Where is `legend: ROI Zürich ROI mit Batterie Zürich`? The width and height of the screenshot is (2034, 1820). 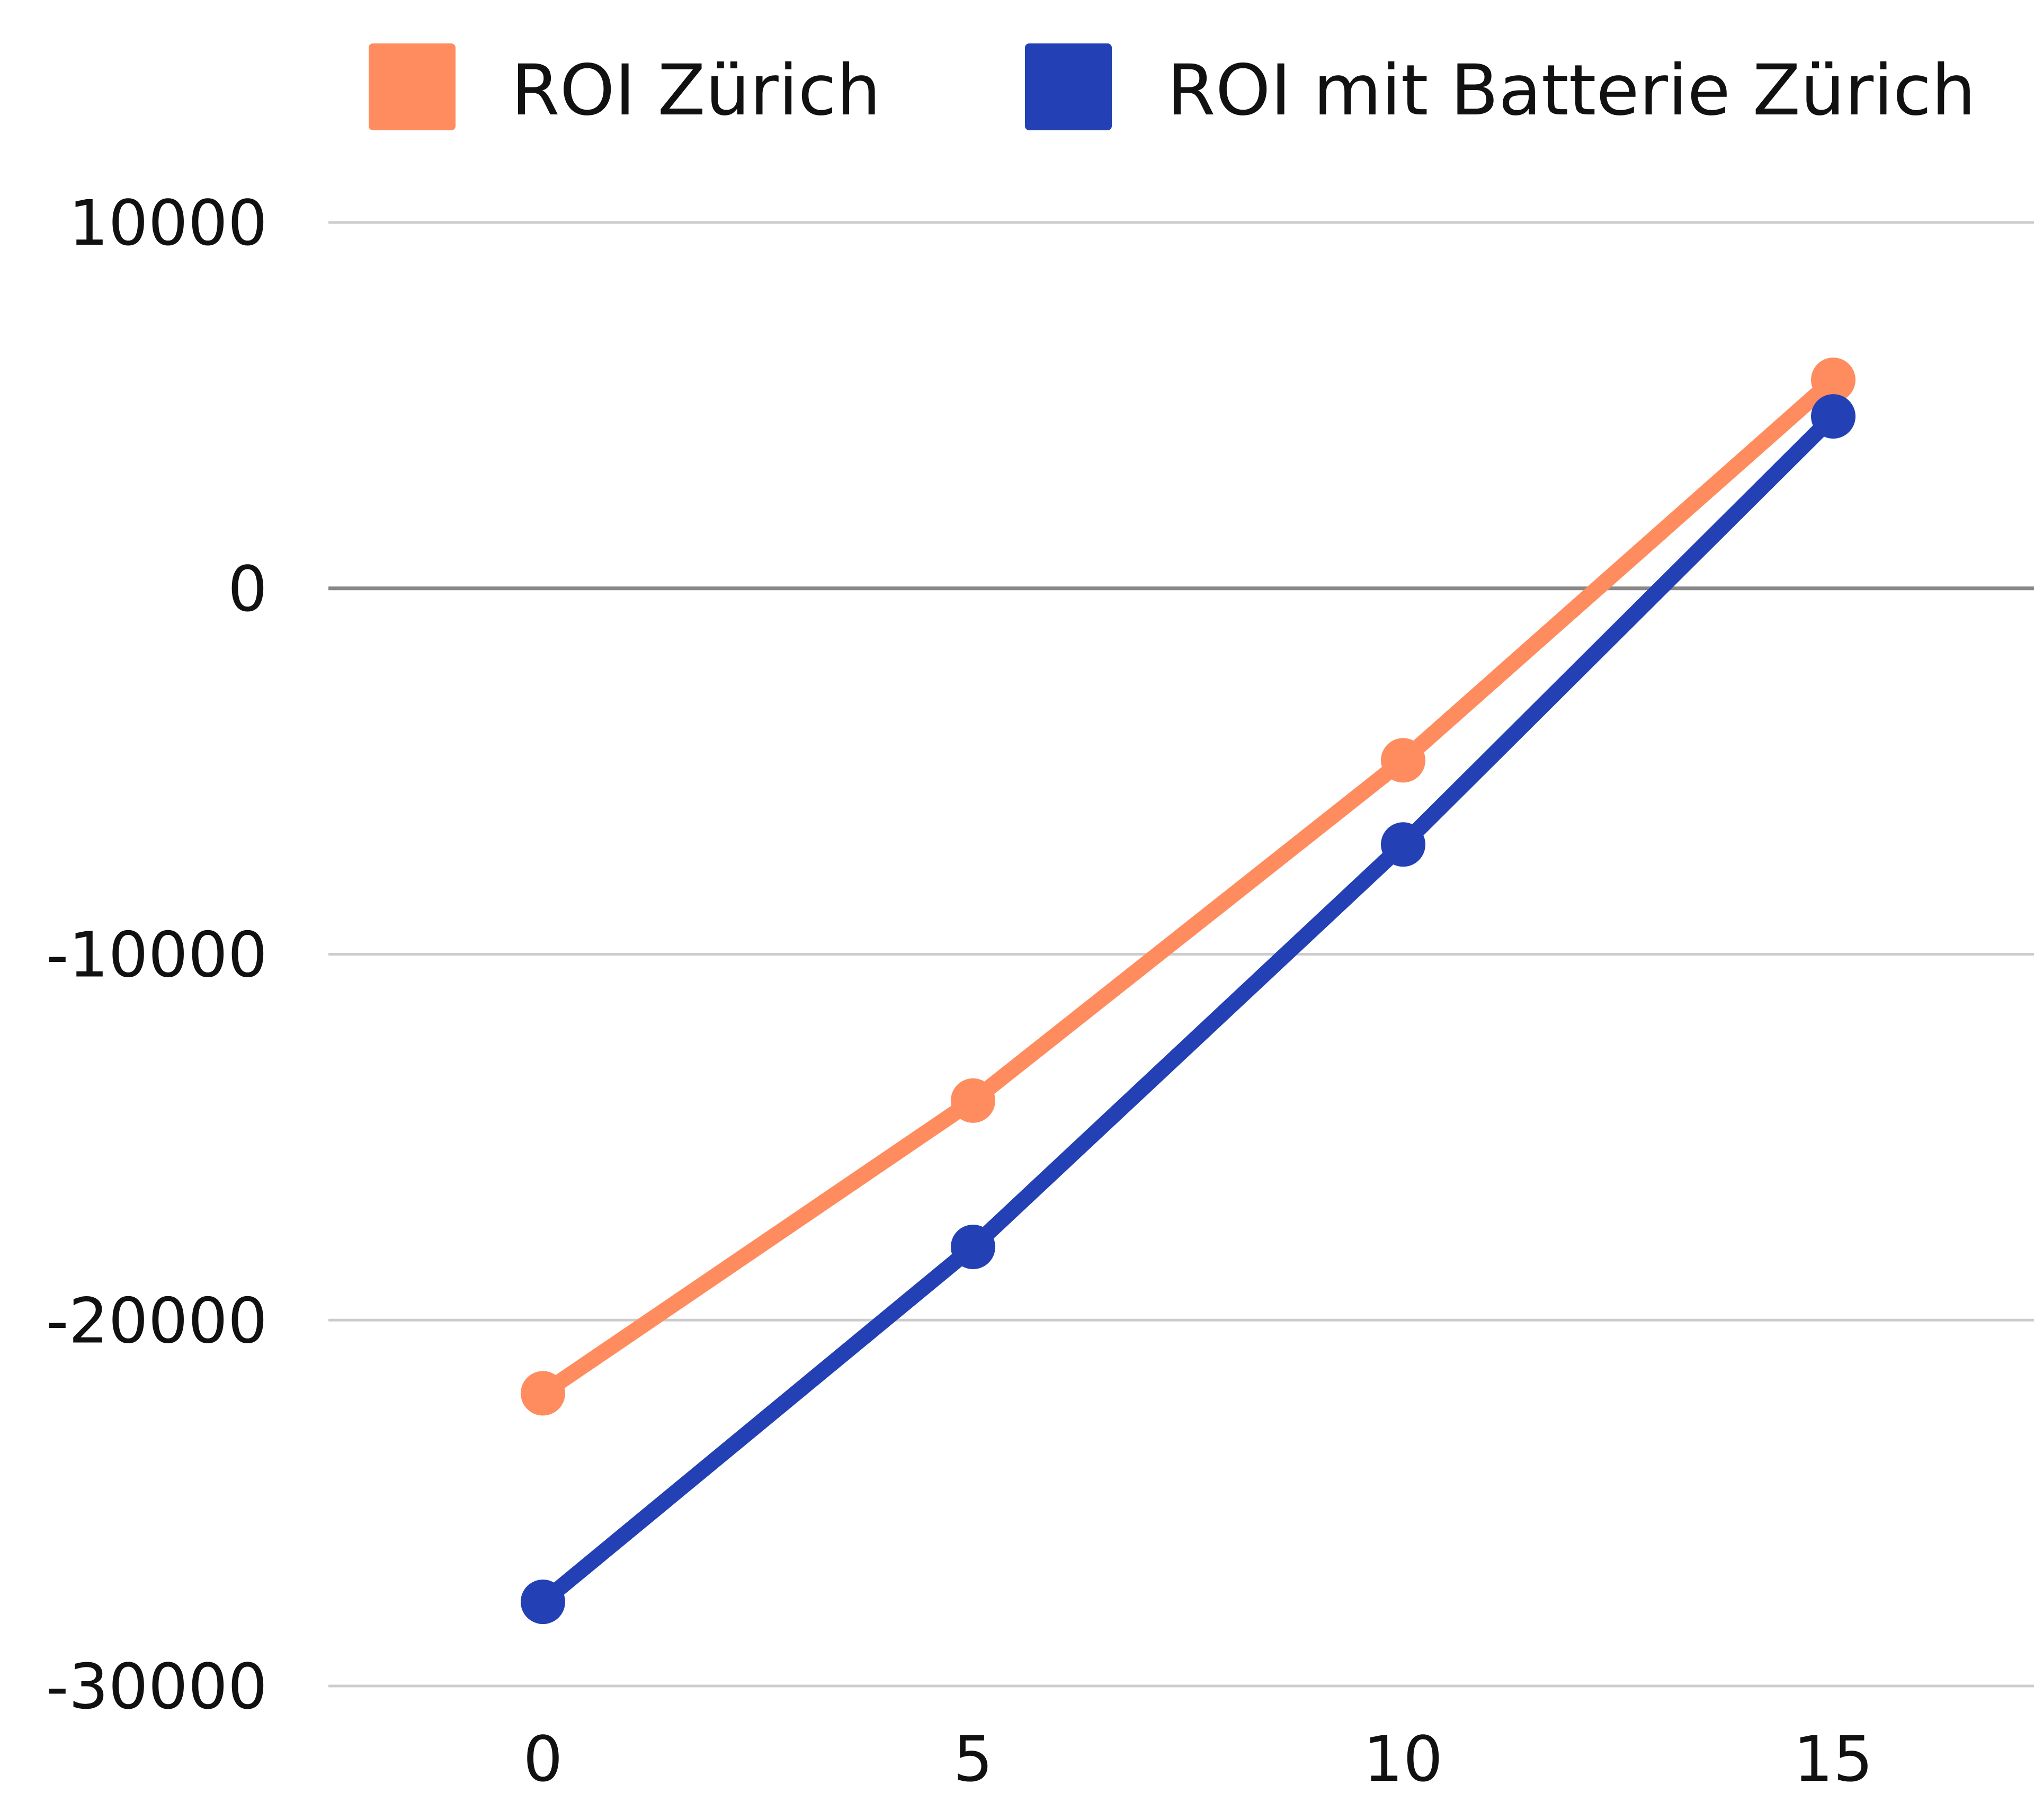
legend: ROI Zürich ROI mit Batterie Zürich is located at coordinates (1172, 87).